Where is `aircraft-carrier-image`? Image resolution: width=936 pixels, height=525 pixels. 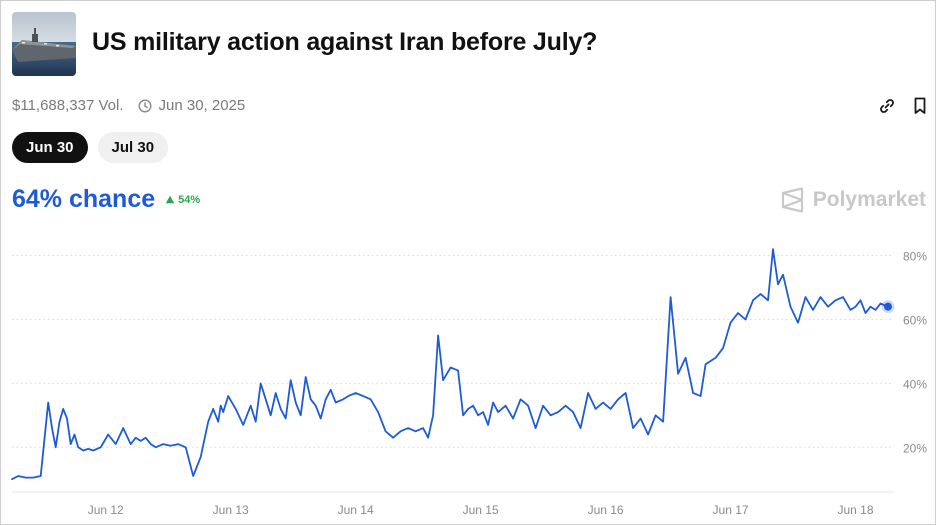 aircraft-carrier-image is located at coordinates (44, 44).